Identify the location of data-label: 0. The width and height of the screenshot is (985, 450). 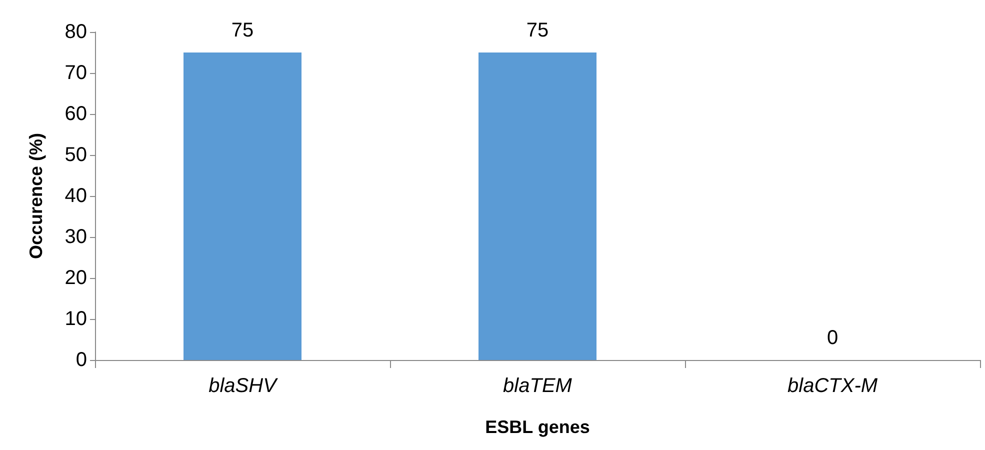
(832, 338).